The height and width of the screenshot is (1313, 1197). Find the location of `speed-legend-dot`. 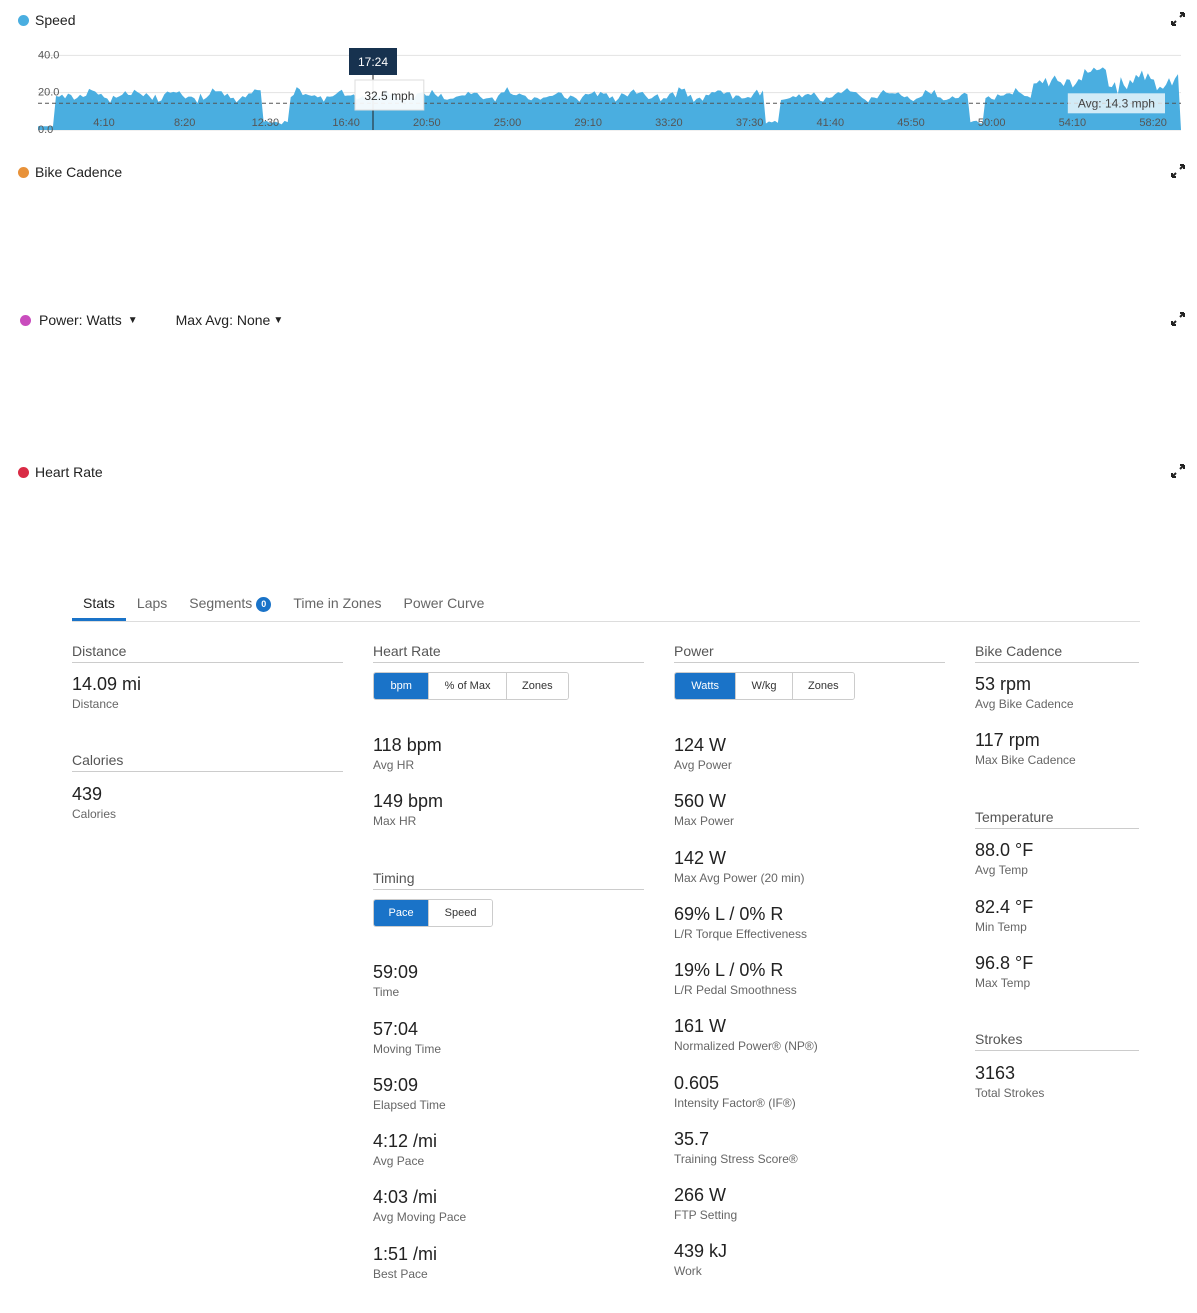

speed-legend-dot is located at coordinates (23, 20).